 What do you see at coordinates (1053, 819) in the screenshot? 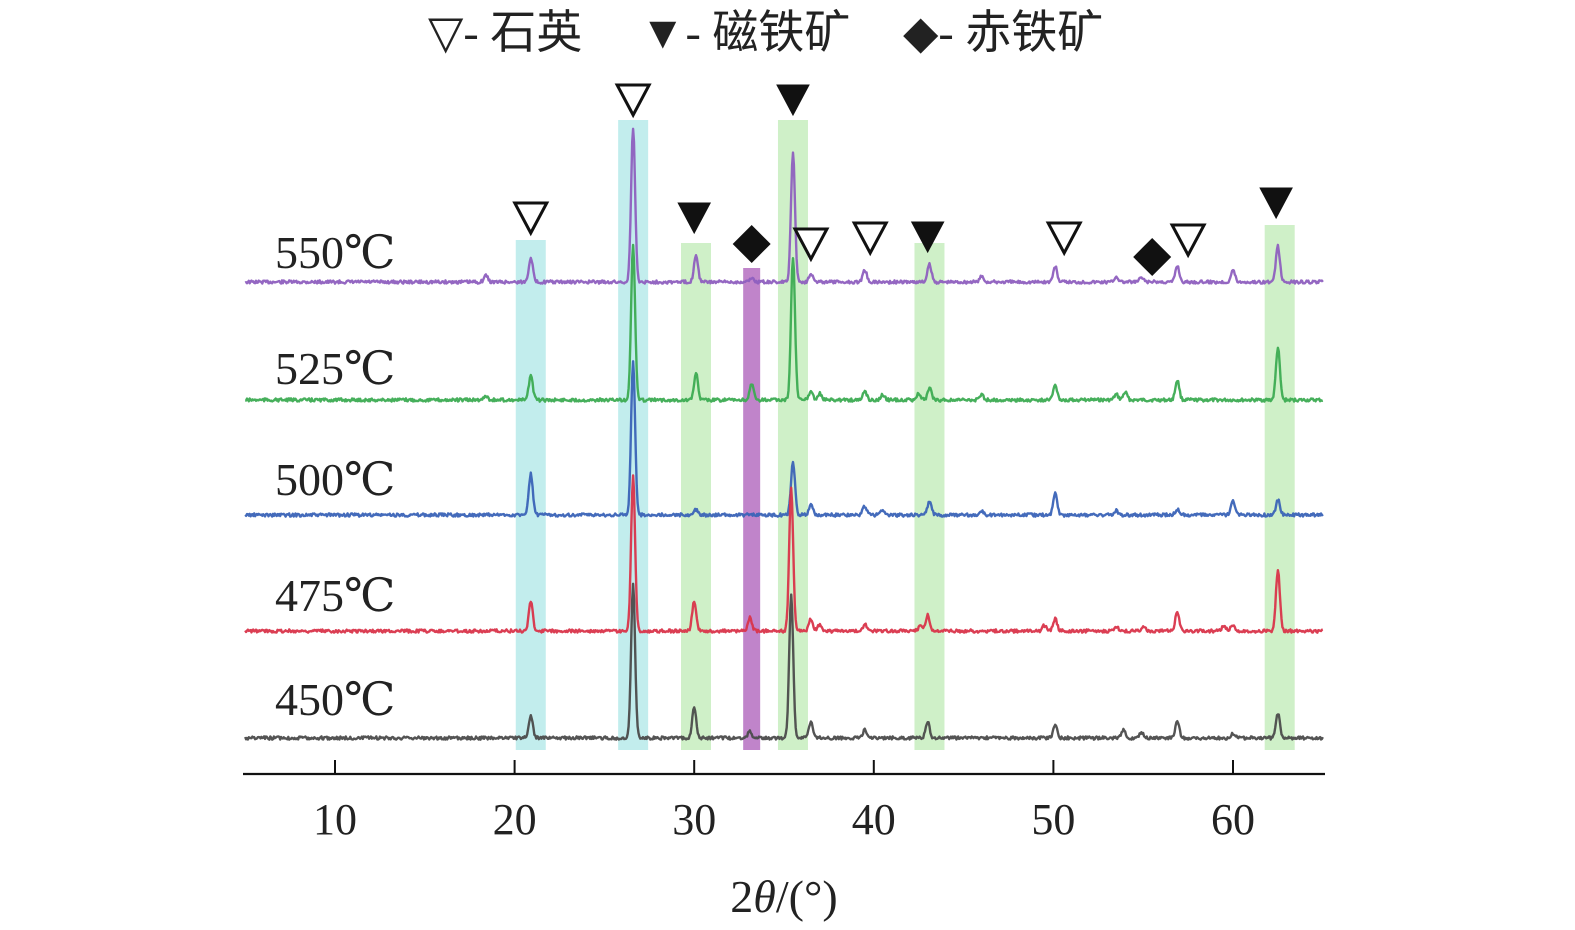
I see `x-tick-label: 50` at bounding box center [1053, 819].